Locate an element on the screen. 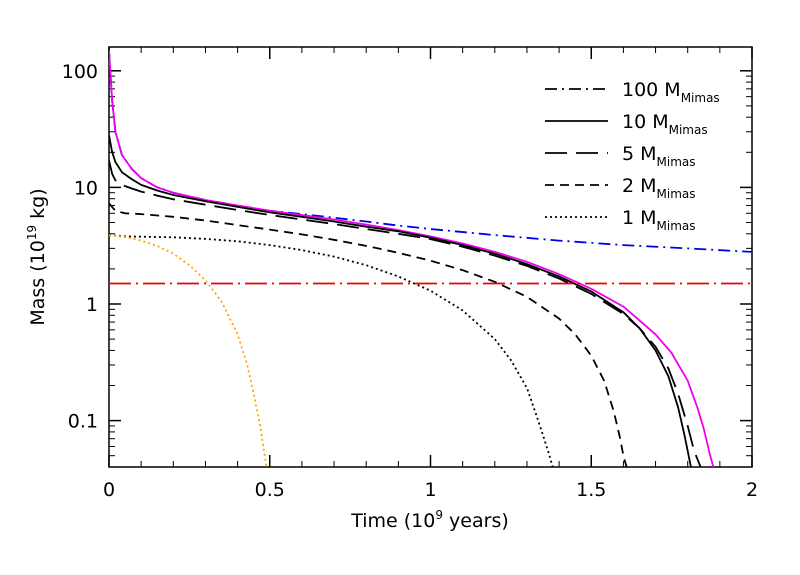 Image resolution: width=800 pixels, height=575 pixels. legend-label: 10 MMimas is located at coordinates (665, 124).